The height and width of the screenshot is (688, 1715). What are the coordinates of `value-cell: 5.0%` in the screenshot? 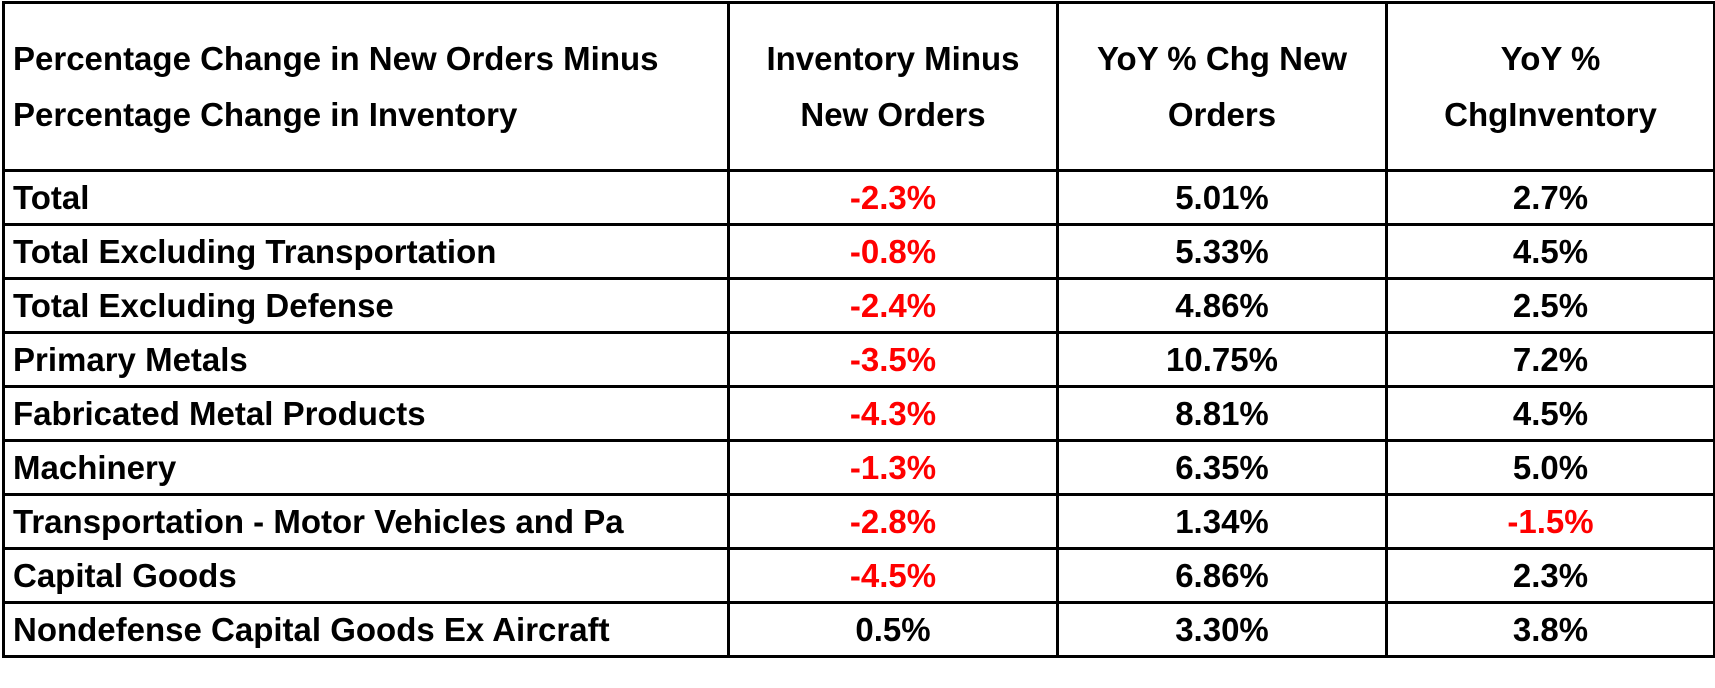 It's located at (1550, 467).